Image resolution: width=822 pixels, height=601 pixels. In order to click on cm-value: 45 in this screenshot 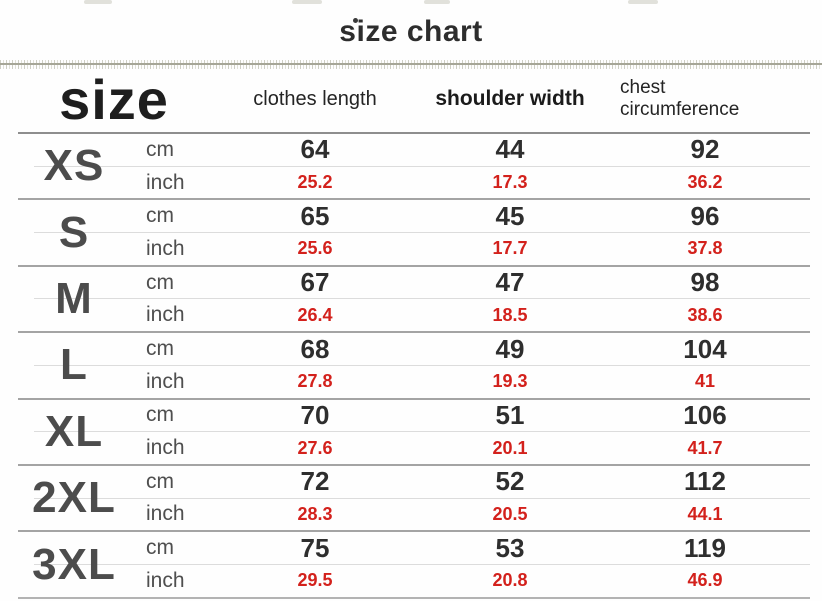, I will do `click(510, 215)`.